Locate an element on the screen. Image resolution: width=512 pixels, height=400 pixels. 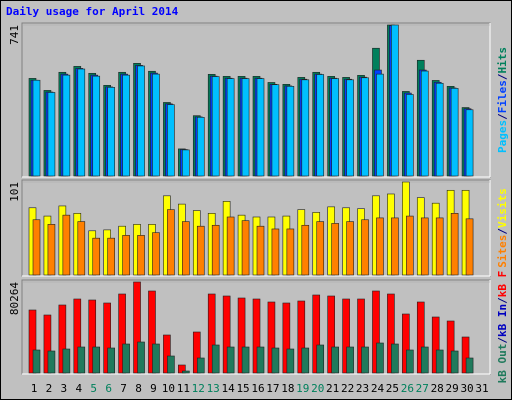
x-tick-label: 15 is located at coordinates (242, 388).